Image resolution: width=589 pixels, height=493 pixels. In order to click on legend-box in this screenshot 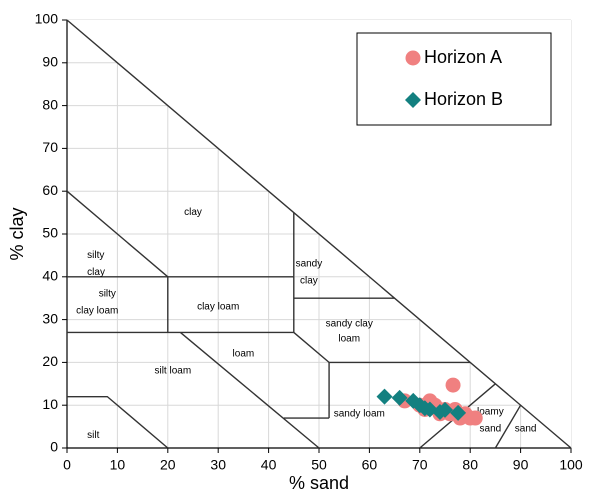, I will do `click(454, 79)`.